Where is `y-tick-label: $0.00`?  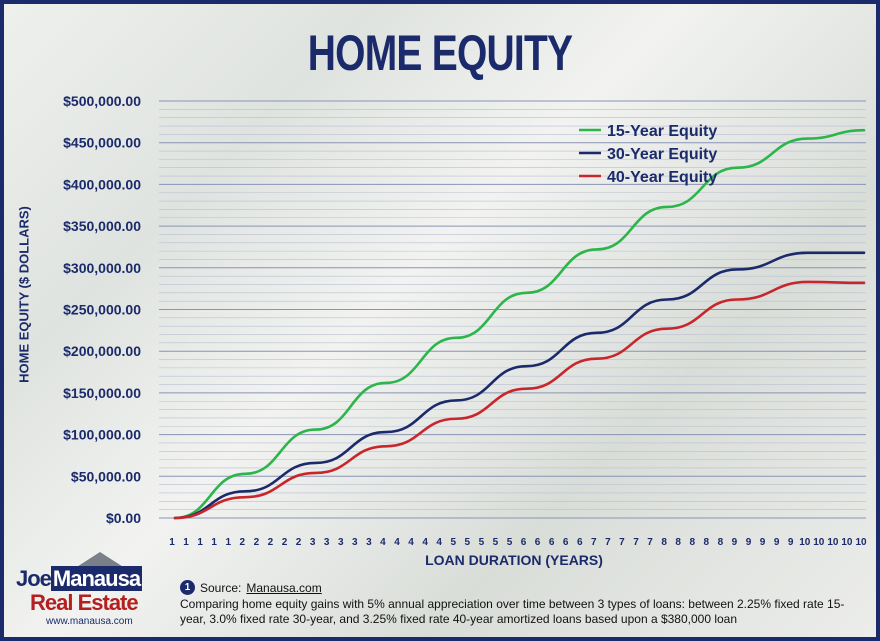 y-tick-label: $0.00 is located at coordinates (123, 518).